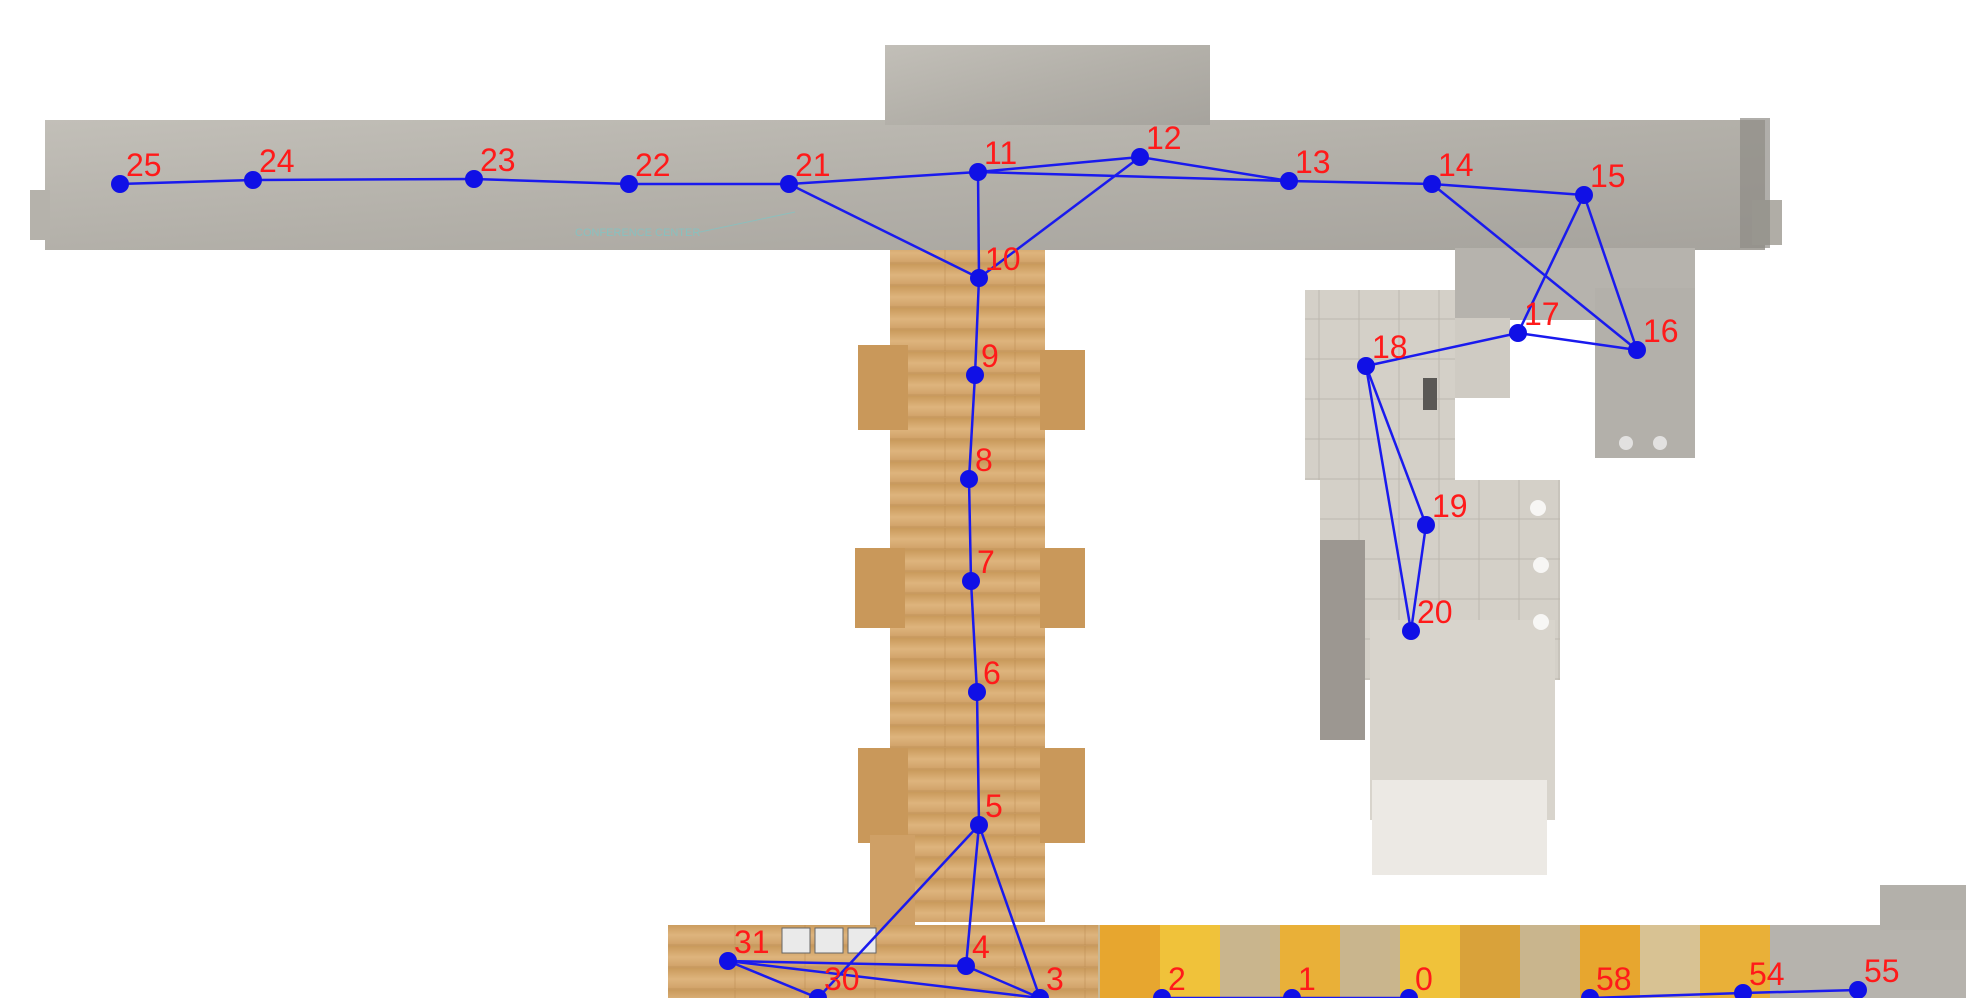  I want to click on node-55: 55, so click(1874, 975).